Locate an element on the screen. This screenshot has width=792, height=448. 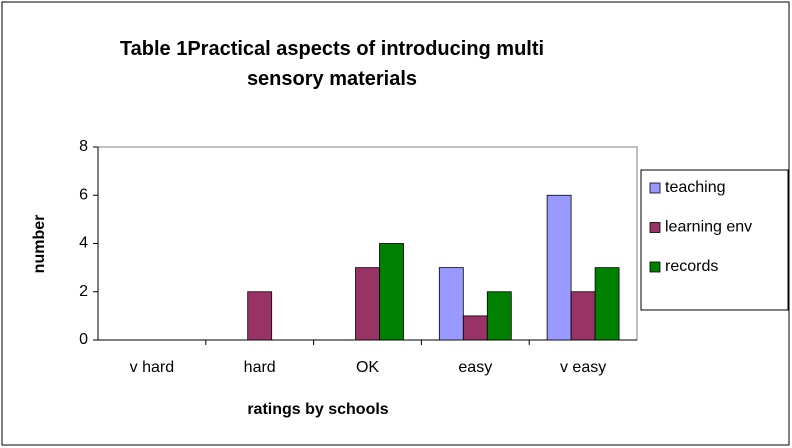
x-tick-label: hard is located at coordinates (260, 367).